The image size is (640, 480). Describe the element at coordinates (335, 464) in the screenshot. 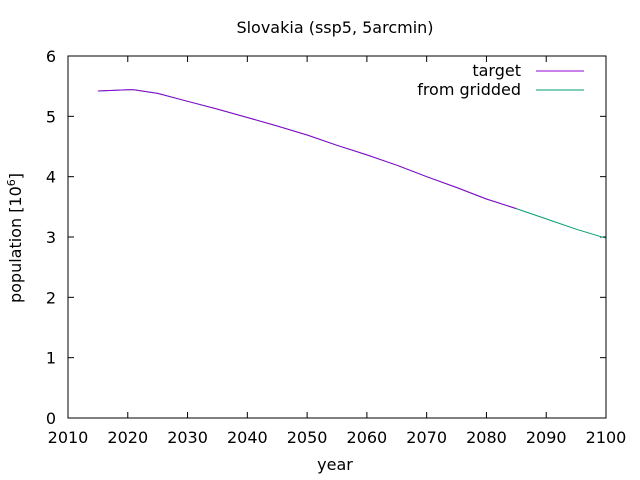

I see `x-axis-label: year` at that location.